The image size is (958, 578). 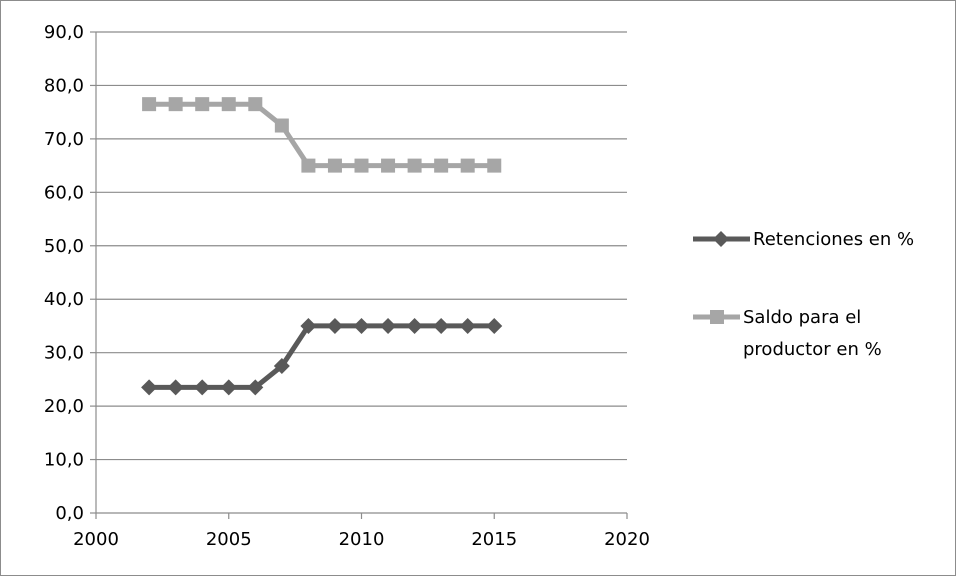 I want to click on x-tick-label: 2015, so click(x=494, y=539).